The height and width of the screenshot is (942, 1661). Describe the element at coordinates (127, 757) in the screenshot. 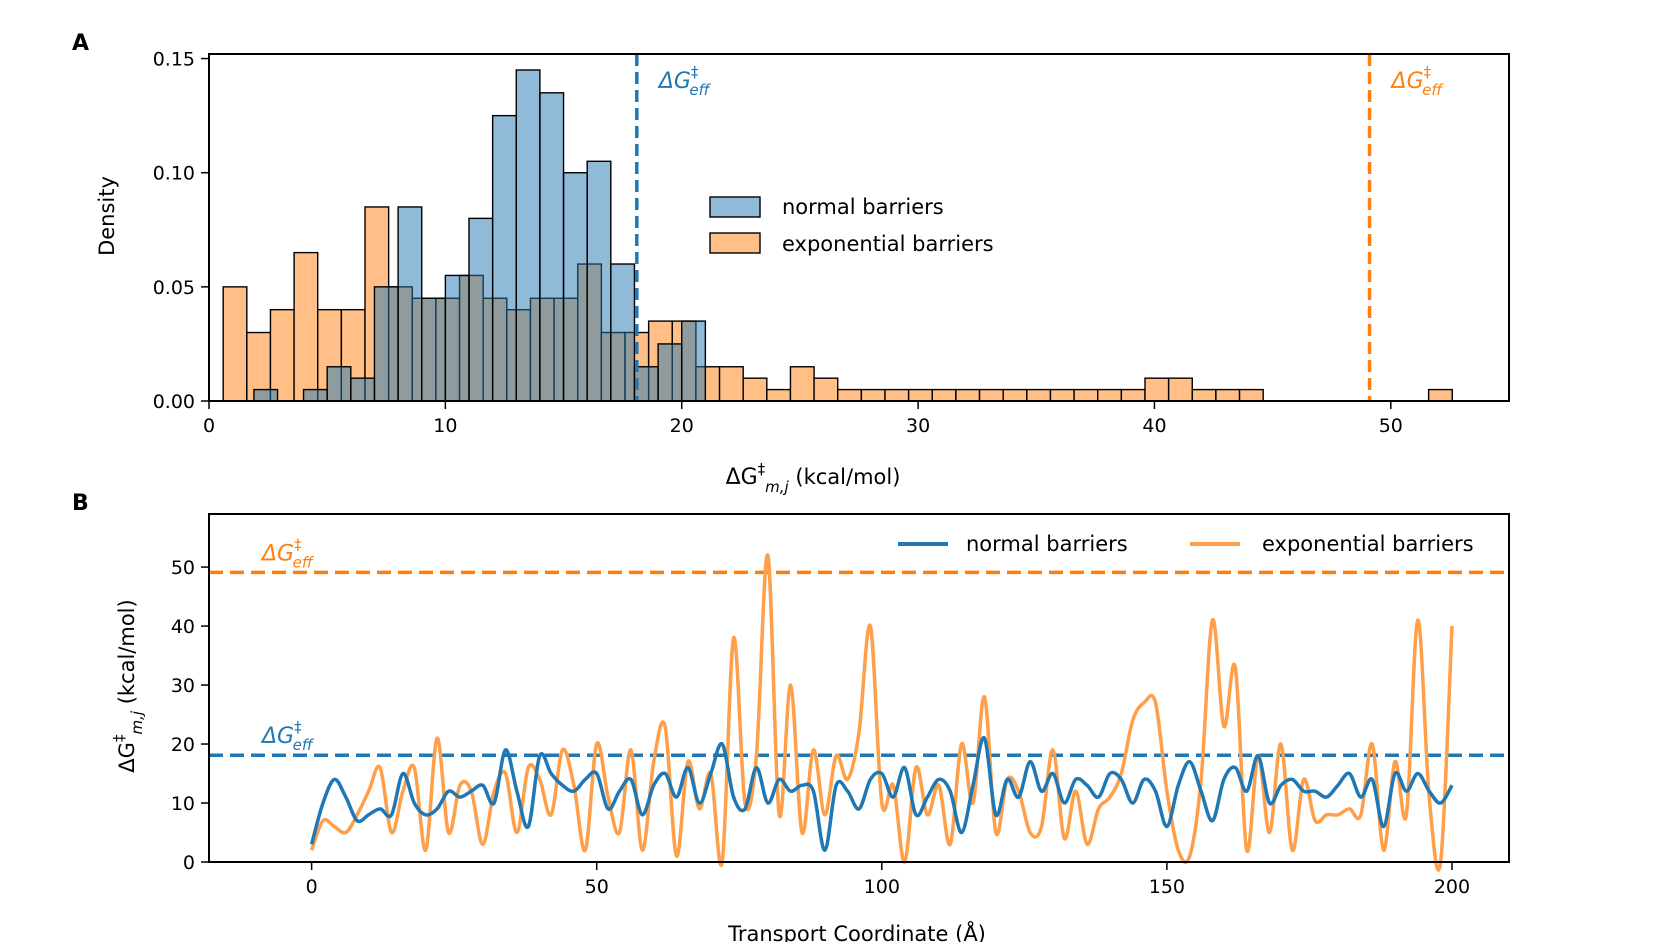

I see `y-axis-label-b-main: ΔG` at that location.